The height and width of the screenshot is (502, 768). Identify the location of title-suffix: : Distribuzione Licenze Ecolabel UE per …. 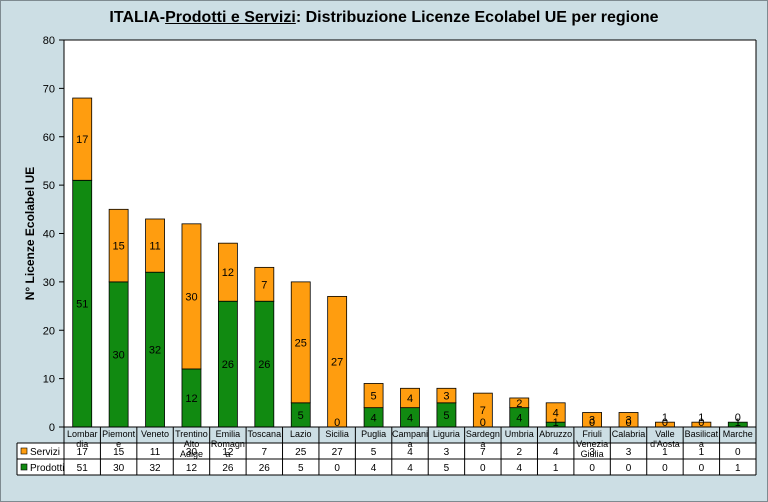
(477, 17).